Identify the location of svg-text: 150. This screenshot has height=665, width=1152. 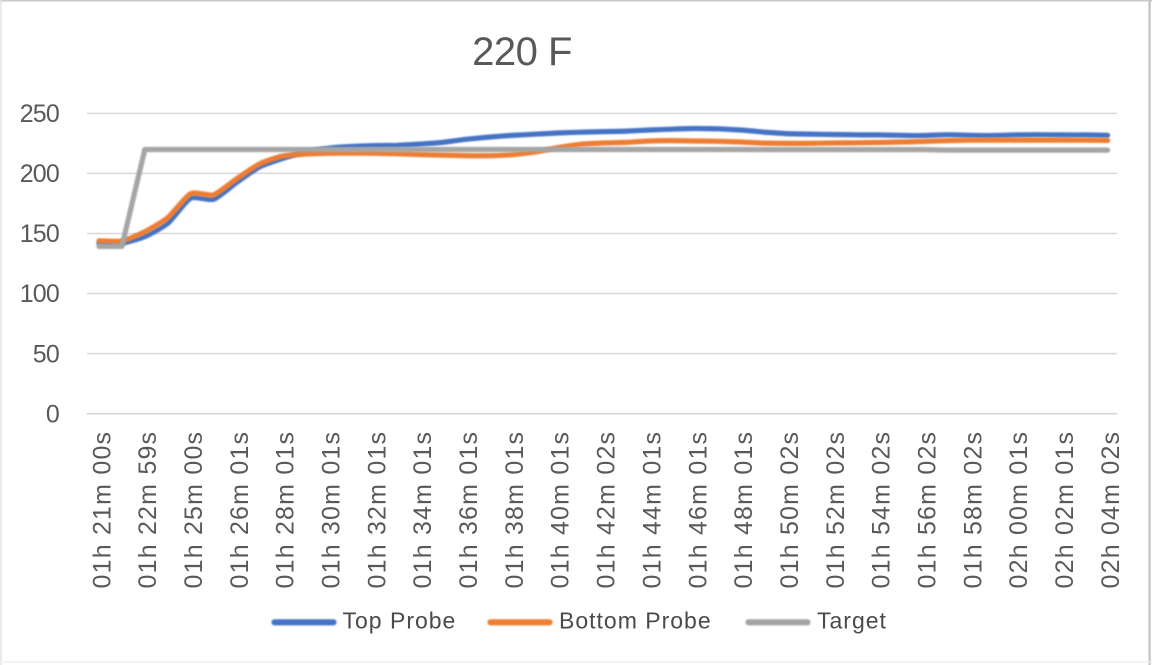
(39, 234).